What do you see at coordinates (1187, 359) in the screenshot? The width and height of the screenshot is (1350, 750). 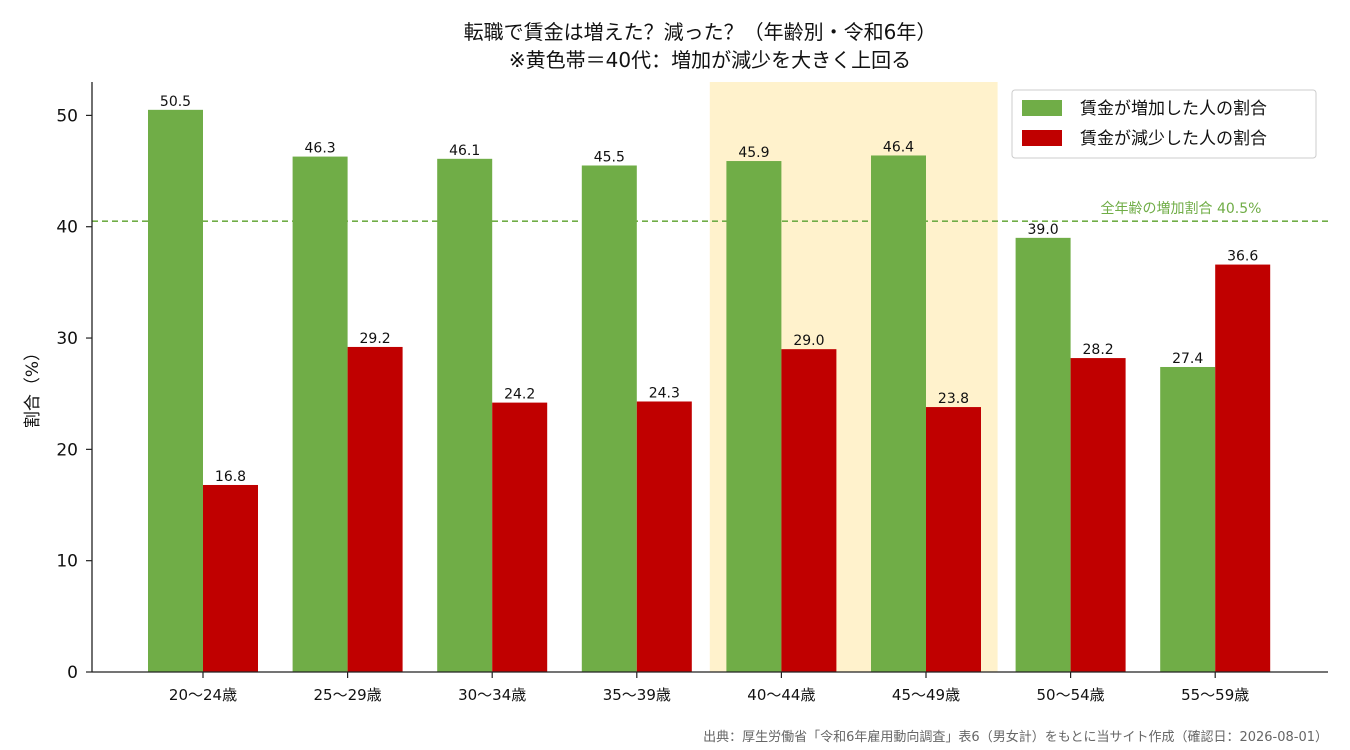 I see `data-label-increase-7: 27.4` at bounding box center [1187, 359].